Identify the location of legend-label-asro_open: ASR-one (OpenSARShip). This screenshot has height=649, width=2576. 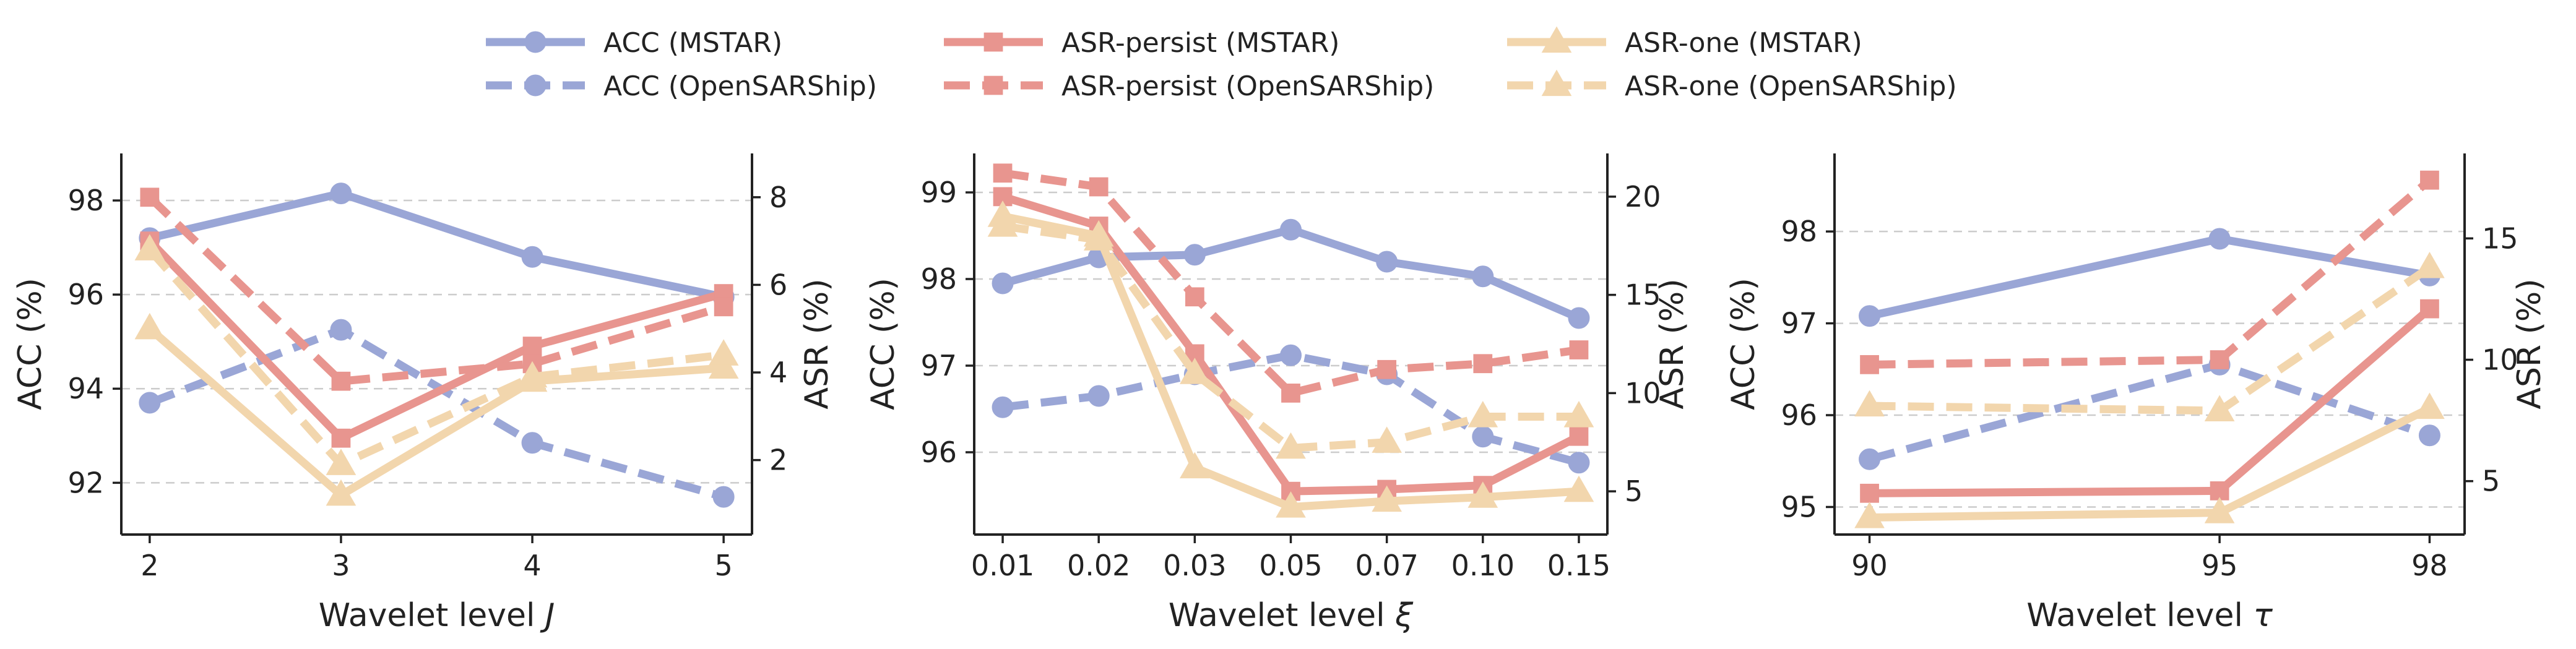
(1791, 86).